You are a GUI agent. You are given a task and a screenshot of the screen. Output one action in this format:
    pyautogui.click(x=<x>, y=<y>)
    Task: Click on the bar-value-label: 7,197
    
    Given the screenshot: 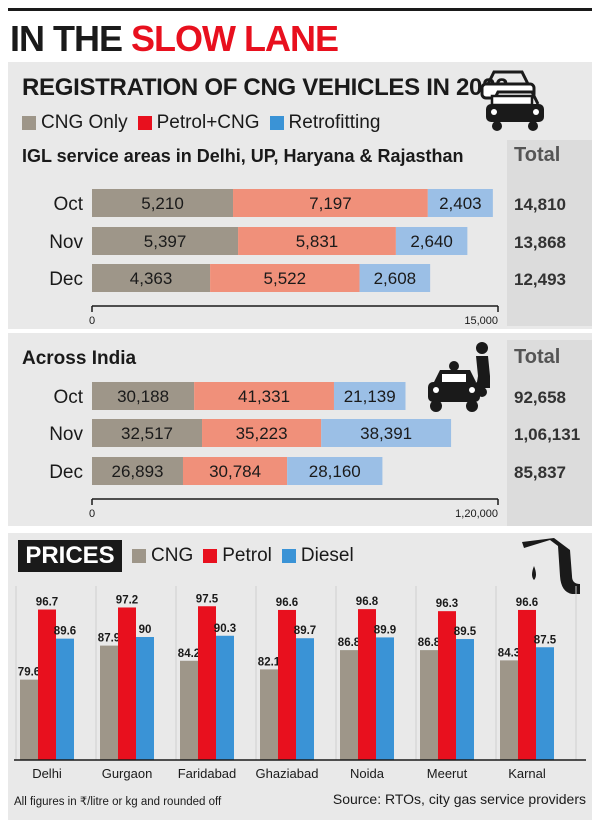 What is the action you would take?
    pyautogui.click(x=330, y=203)
    